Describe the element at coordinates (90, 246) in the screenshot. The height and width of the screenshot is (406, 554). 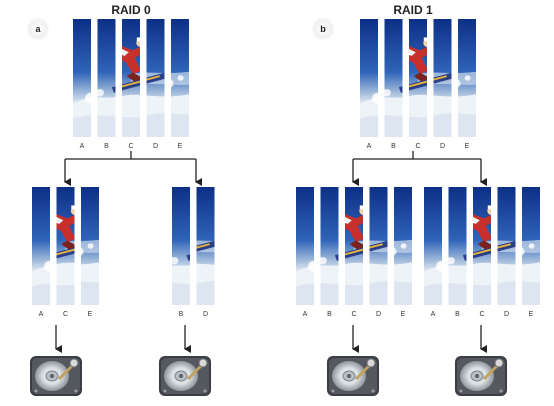
I see `photo-strip-e` at that location.